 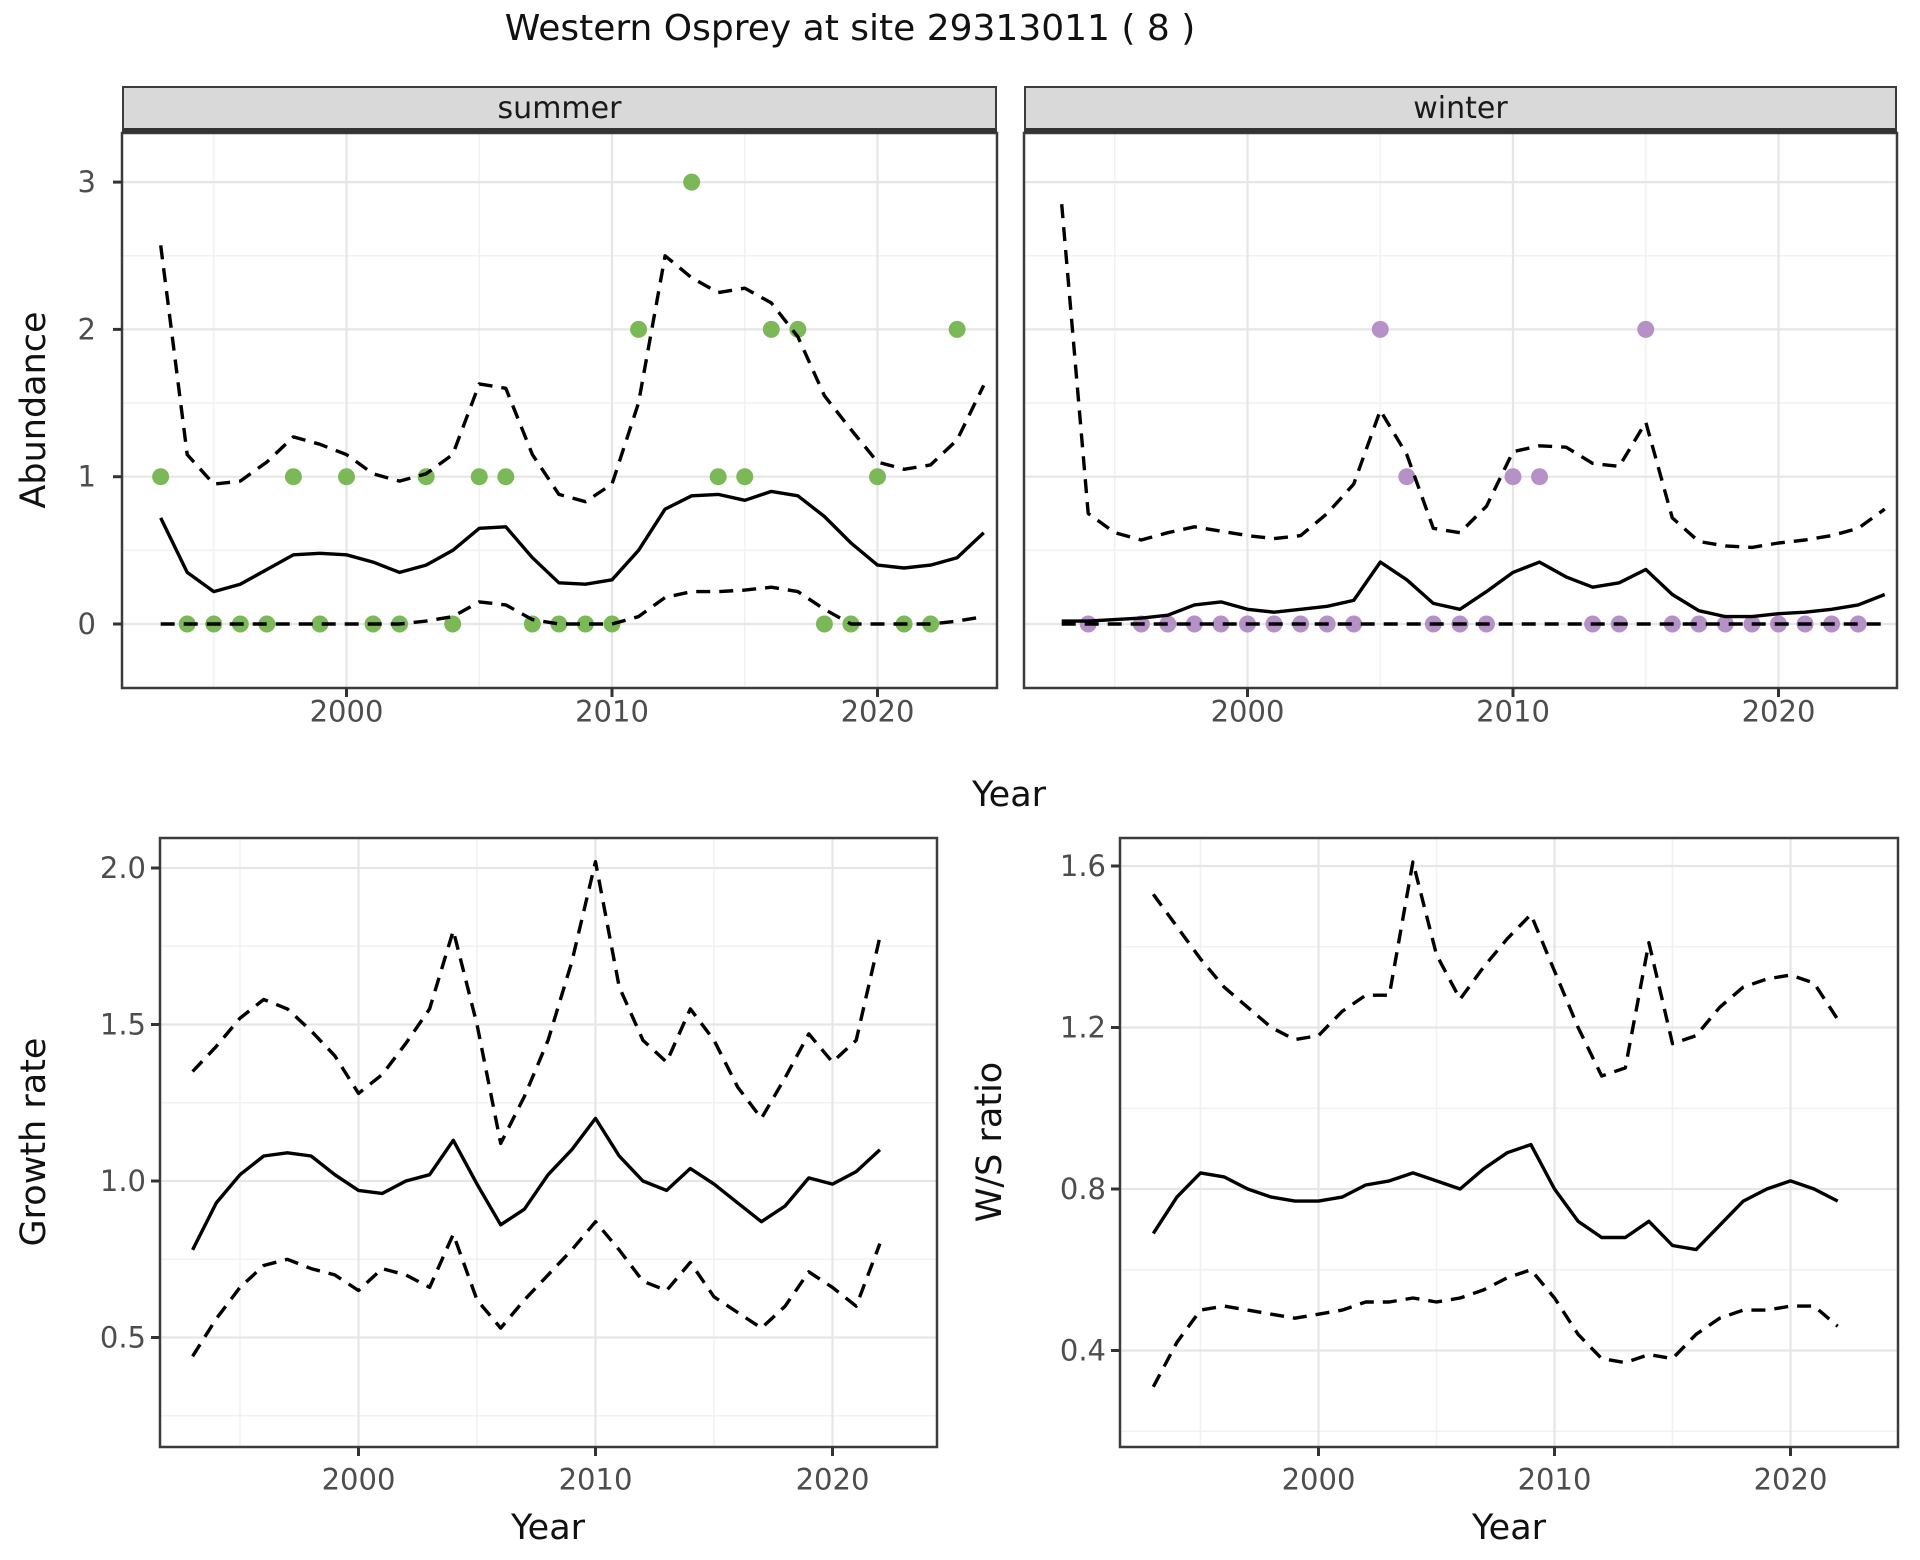 I want to click on plot-title: Western Osprey at site 29313011 ( 8 ), so click(x=850, y=28).